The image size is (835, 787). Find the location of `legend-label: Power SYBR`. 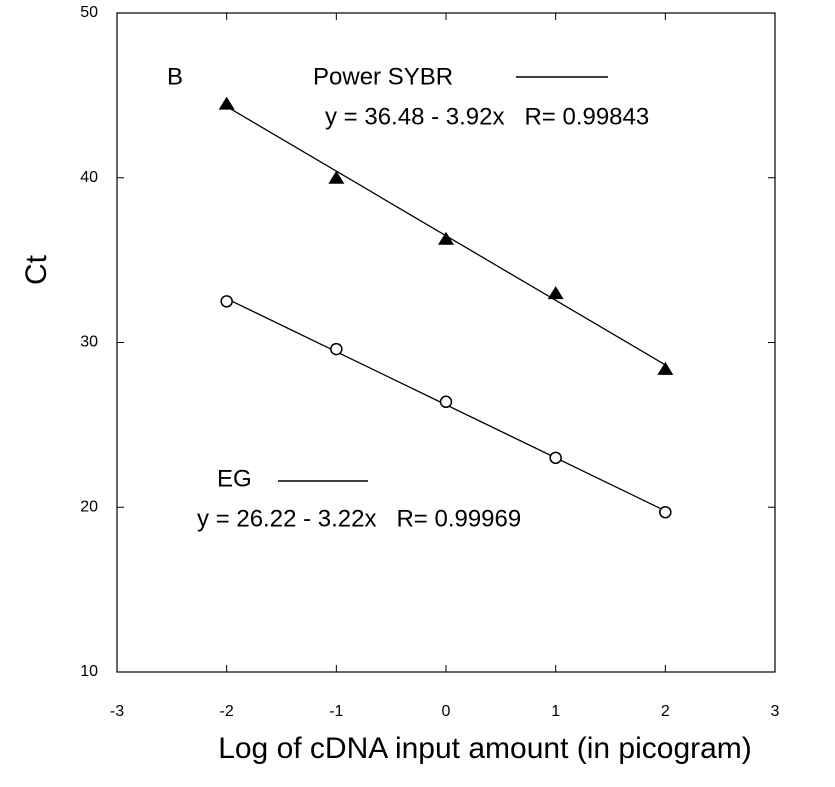

legend-label: Power SYBR is located at coordinates (383, 76).